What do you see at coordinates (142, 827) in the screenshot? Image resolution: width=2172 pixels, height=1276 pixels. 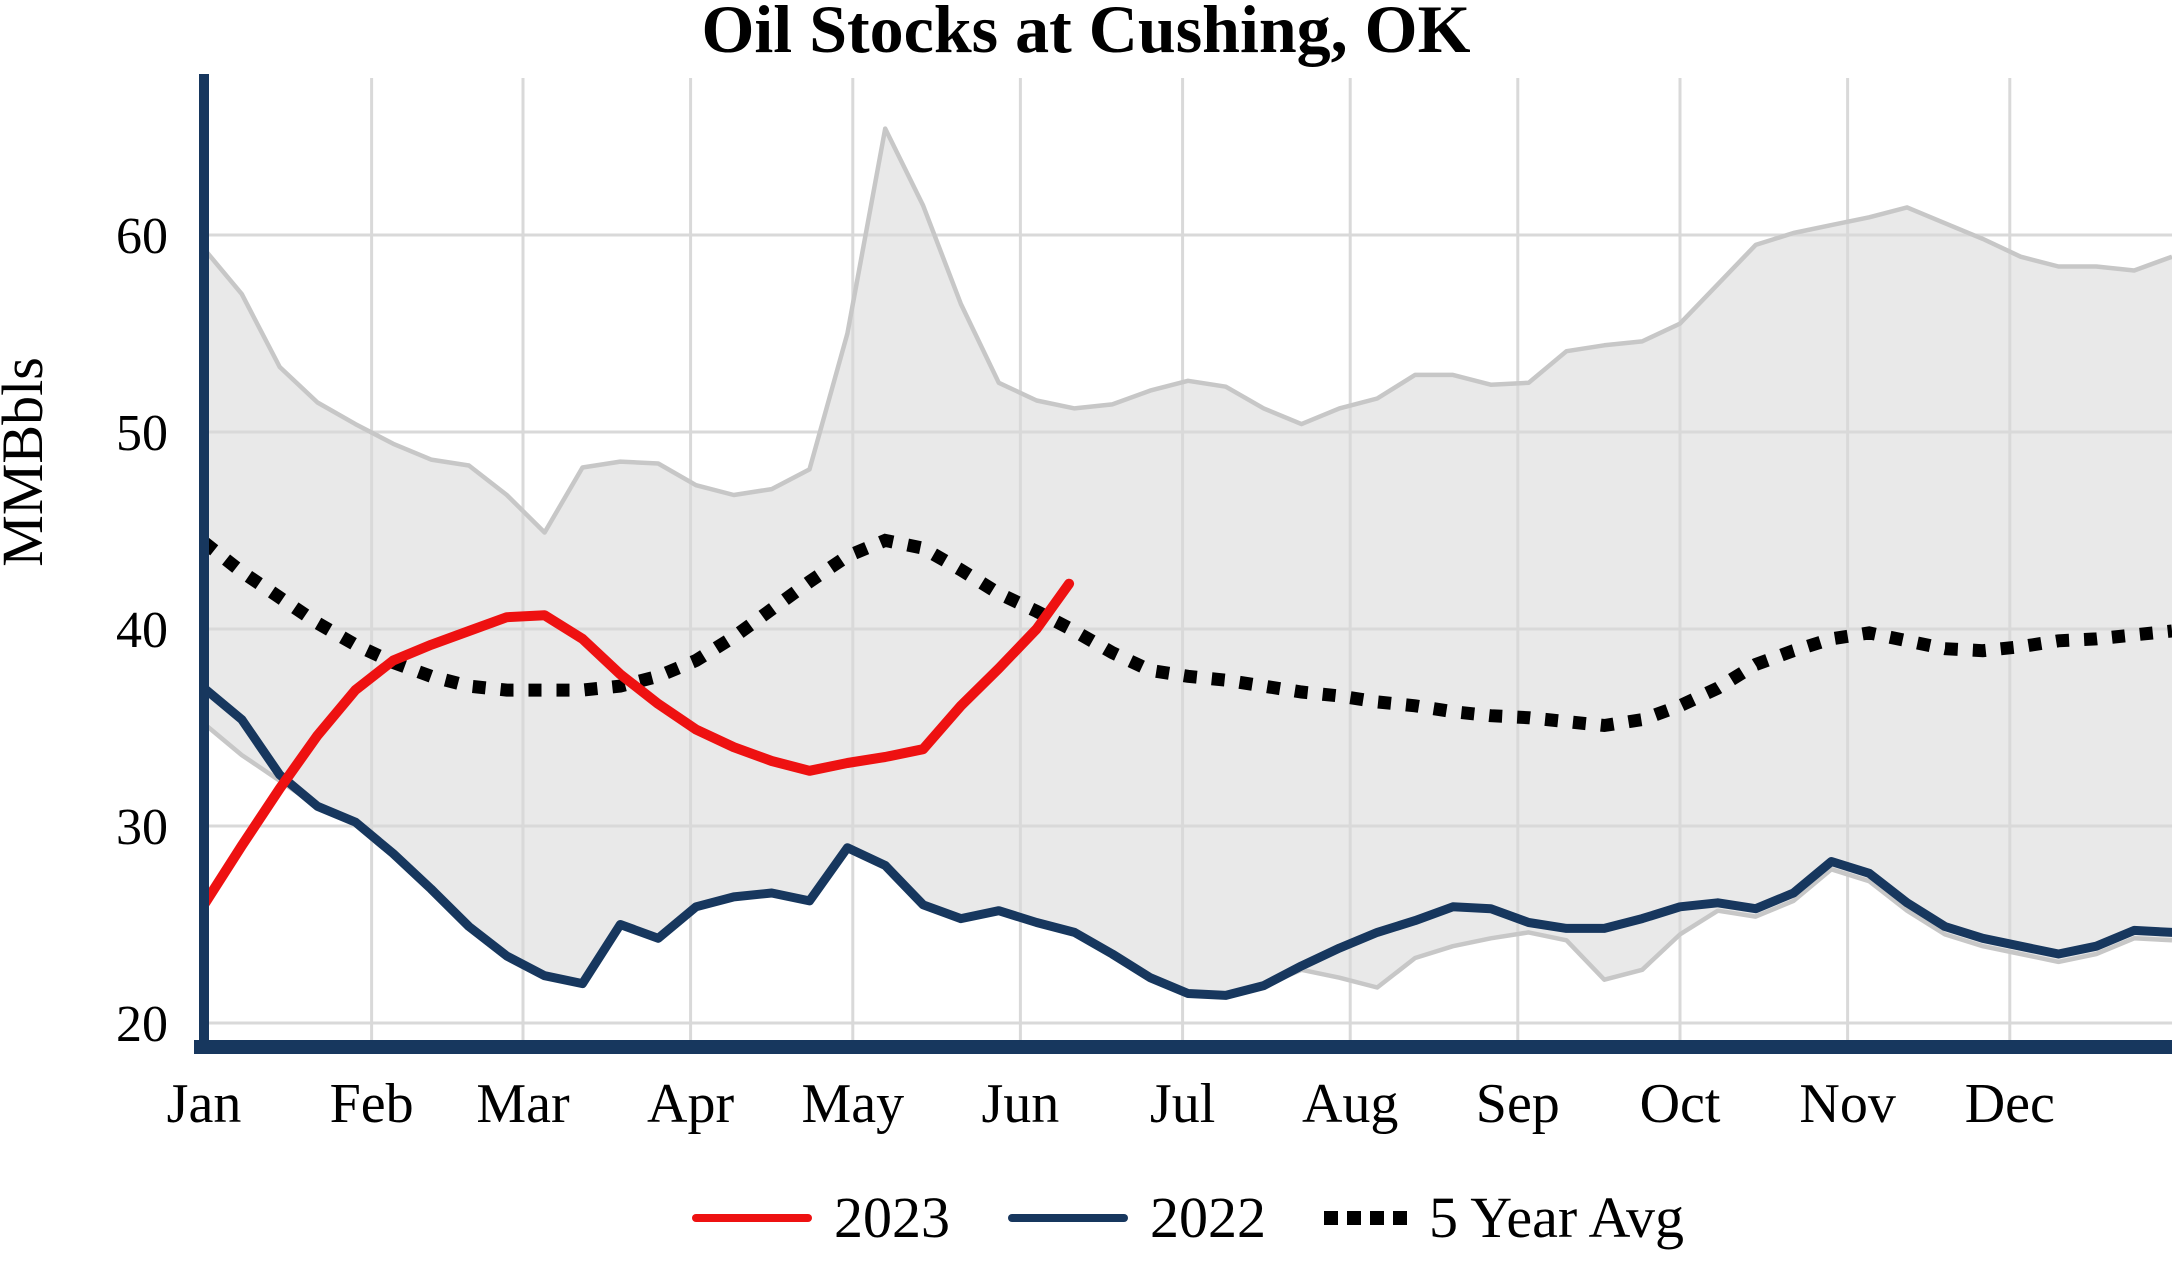 I see `y-tick-label-30: 30` at bounding box center [142, 827].